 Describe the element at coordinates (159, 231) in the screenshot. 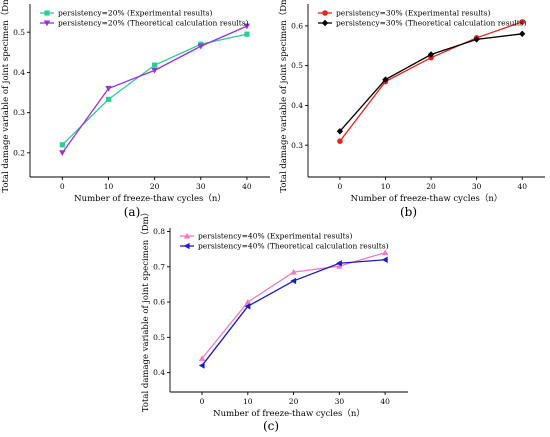

I see `y-tick-label: 0.8` at that location.